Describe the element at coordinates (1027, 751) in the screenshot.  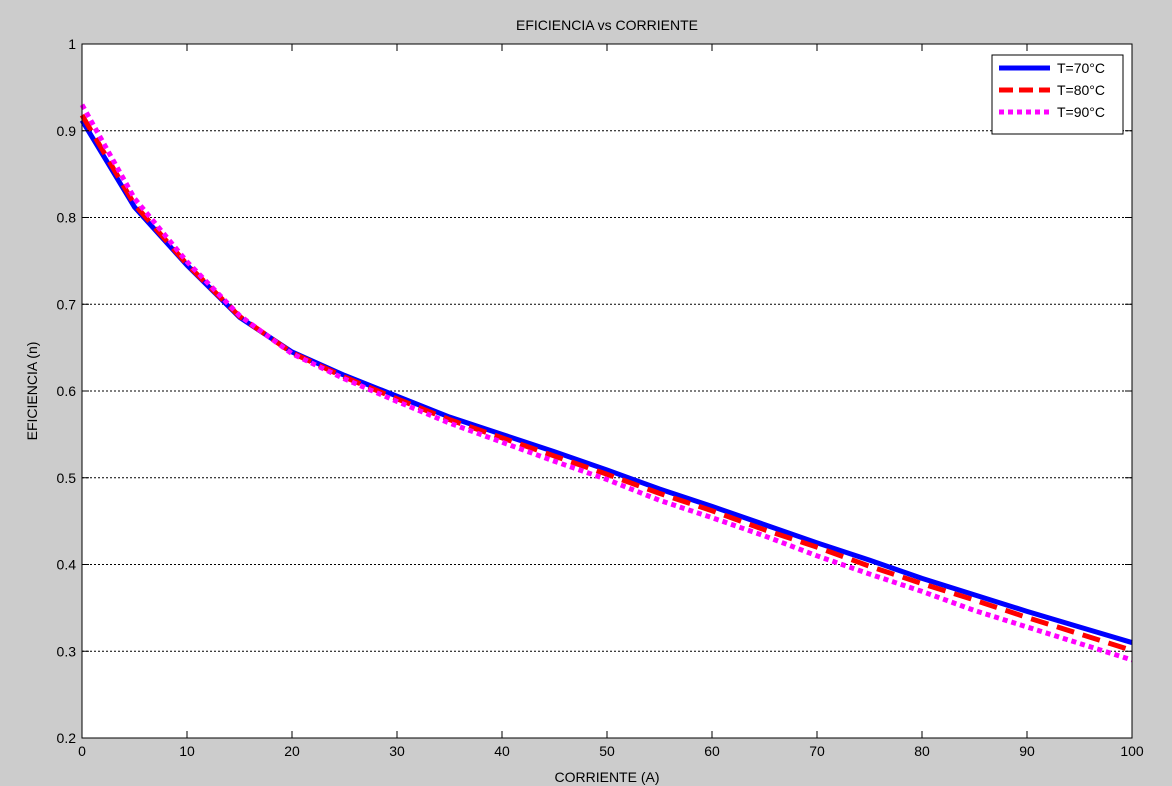
I see `x-tick-label: 90` at that location.